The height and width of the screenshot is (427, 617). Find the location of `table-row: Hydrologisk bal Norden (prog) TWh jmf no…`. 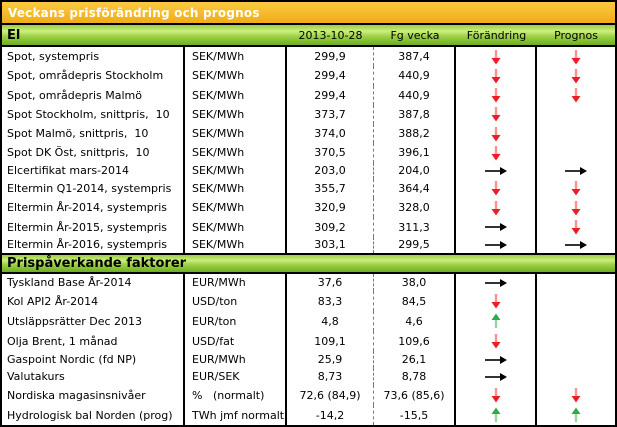

table-row: Hydrologisk bal Norden (prog) TWh jmf no… is located at coordinates (308, 415).